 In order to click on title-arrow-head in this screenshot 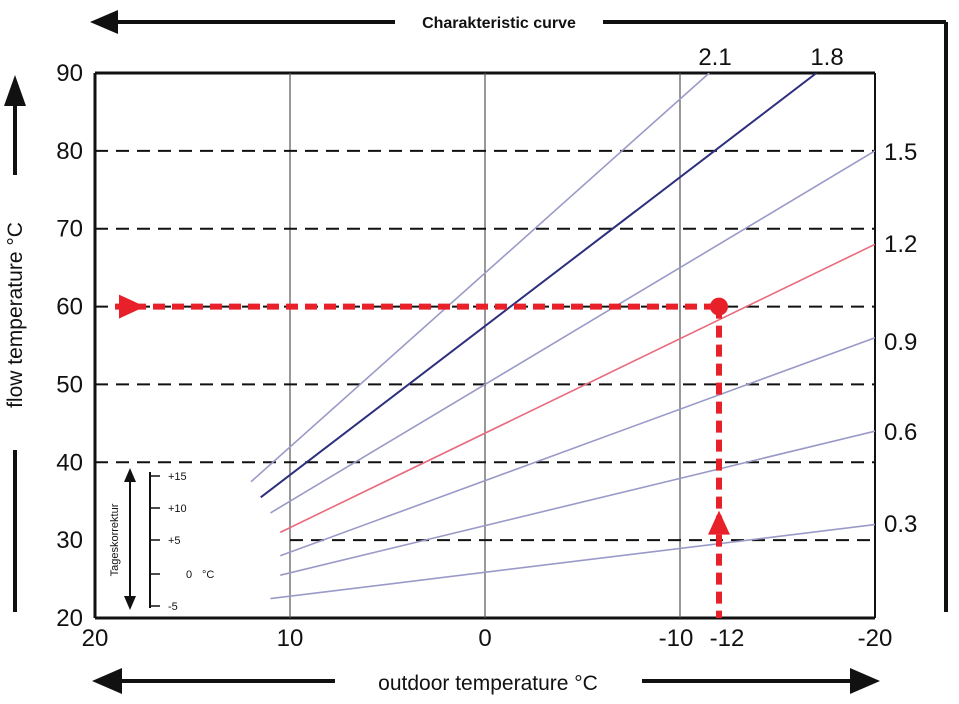, I will do `click(104, 22)`.